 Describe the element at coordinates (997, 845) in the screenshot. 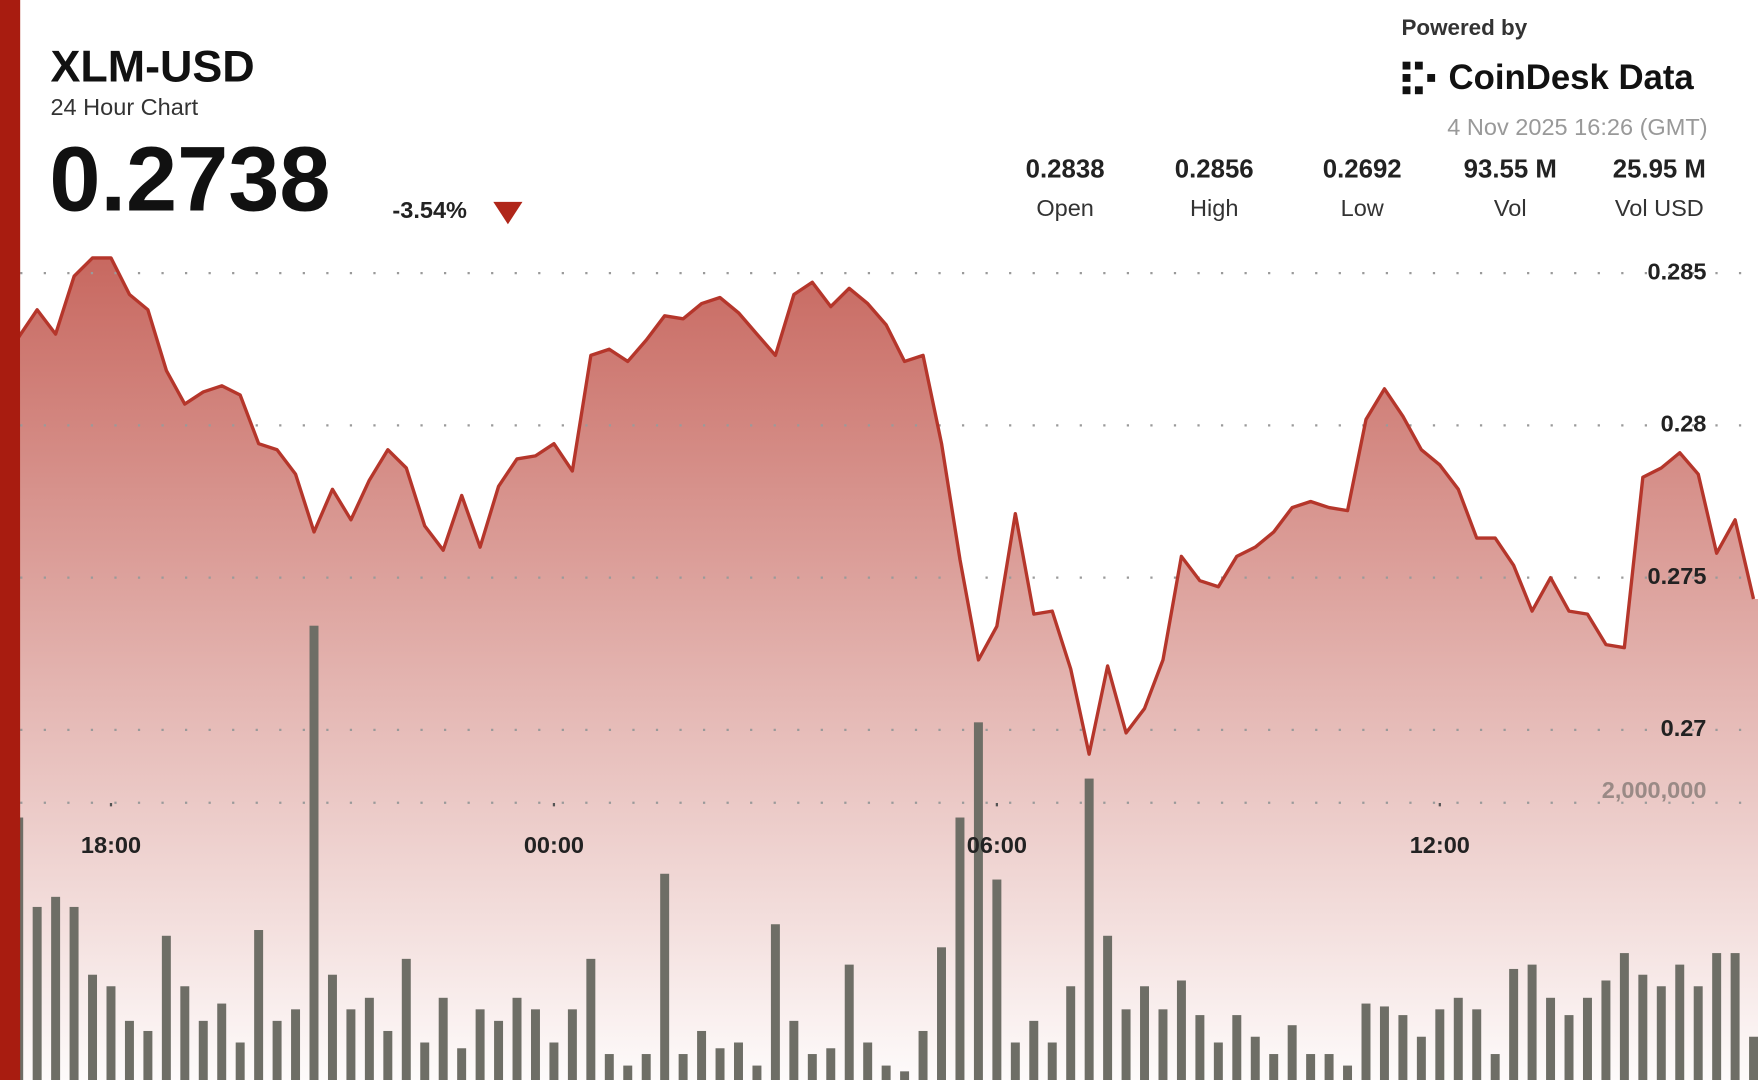

I see `x-tick-label: 06:00` at that location.